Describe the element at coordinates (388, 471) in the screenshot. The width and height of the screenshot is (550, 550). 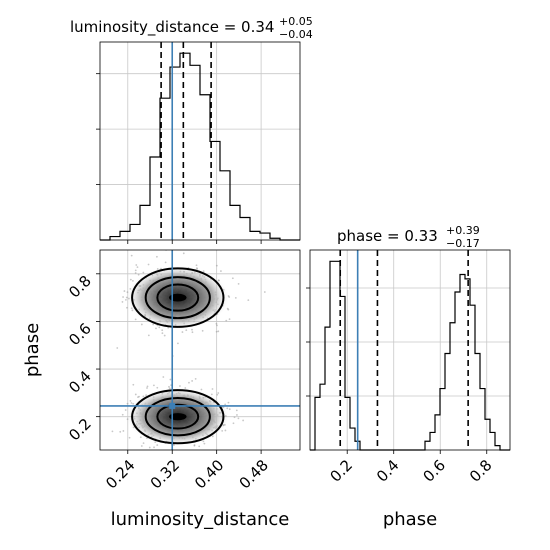
I see `x-tick-label: 0.4` at that location.